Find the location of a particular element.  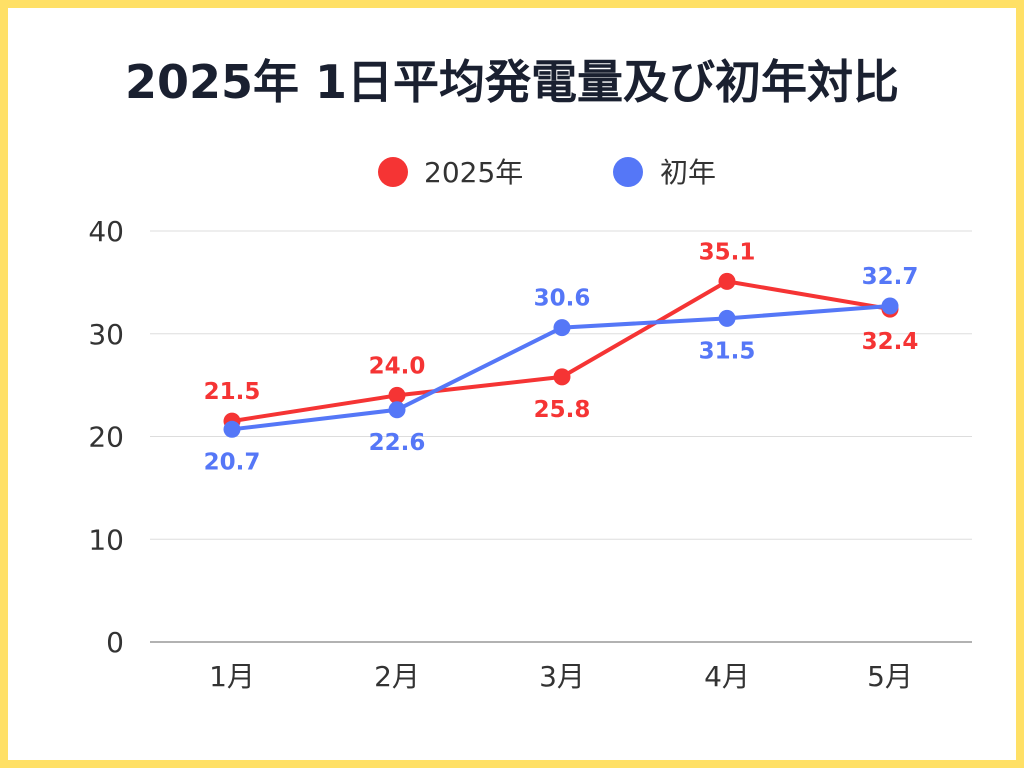

data-label: 35.1 is located at coordinates (727, 252).